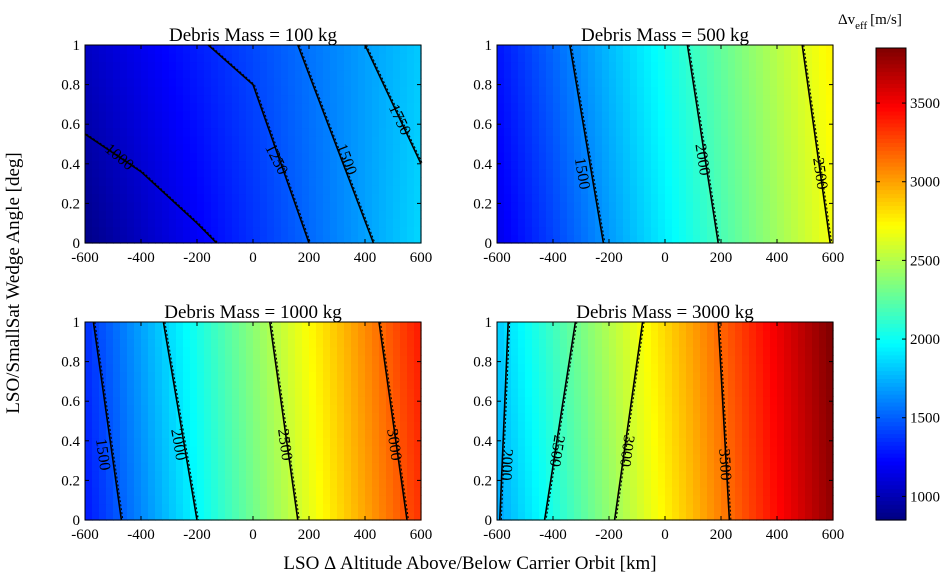 The height and width of the screenshot is (573, 950). What do you see at coordinates (253, 35) in the screenshot?
I see `panel-title: Debris Mass = 100 kg` at bounding box center [253, 35].